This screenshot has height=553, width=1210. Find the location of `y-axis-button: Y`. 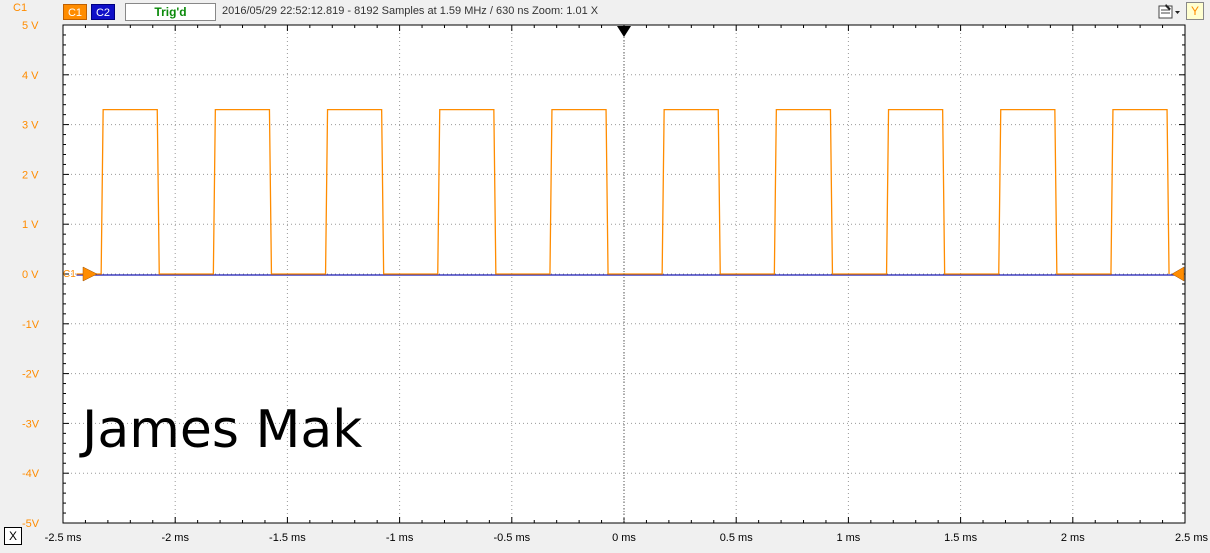

y-axis-button: Y is located at coordinates (1195, 11).